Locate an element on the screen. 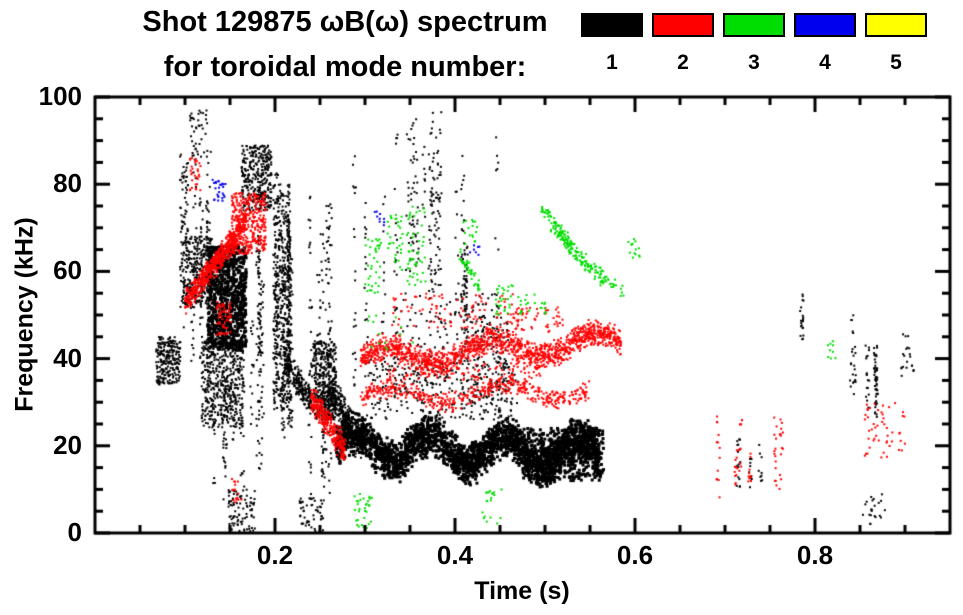 The width and height of the screenshot is (963, 615). y-axis-label: Frequency (kHz) is located at coordinates (24, 314).